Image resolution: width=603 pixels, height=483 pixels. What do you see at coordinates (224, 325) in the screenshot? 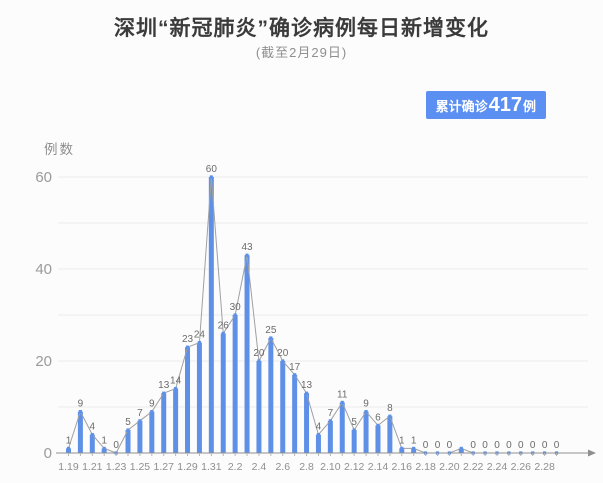
I see `point-value-label: 26` at bounding box center [224, 325].